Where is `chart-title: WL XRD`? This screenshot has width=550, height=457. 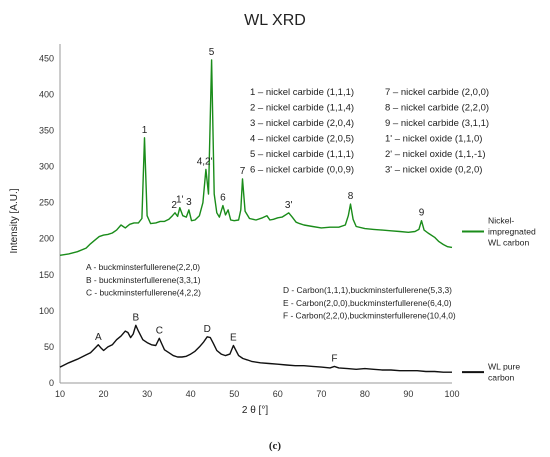
chart-title: WL XRD is located at coordinates (275, 20).